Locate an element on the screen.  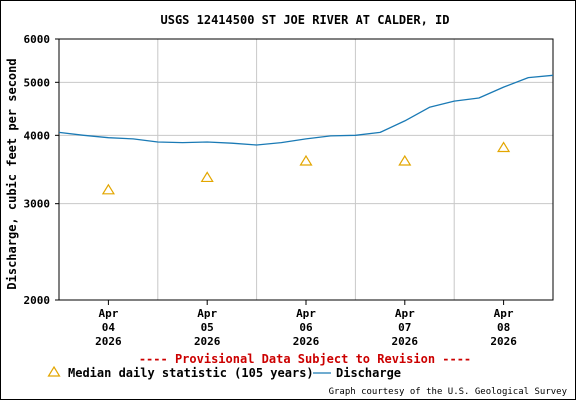
y-tick-label: 4000 is located at coordinates (37, 135).